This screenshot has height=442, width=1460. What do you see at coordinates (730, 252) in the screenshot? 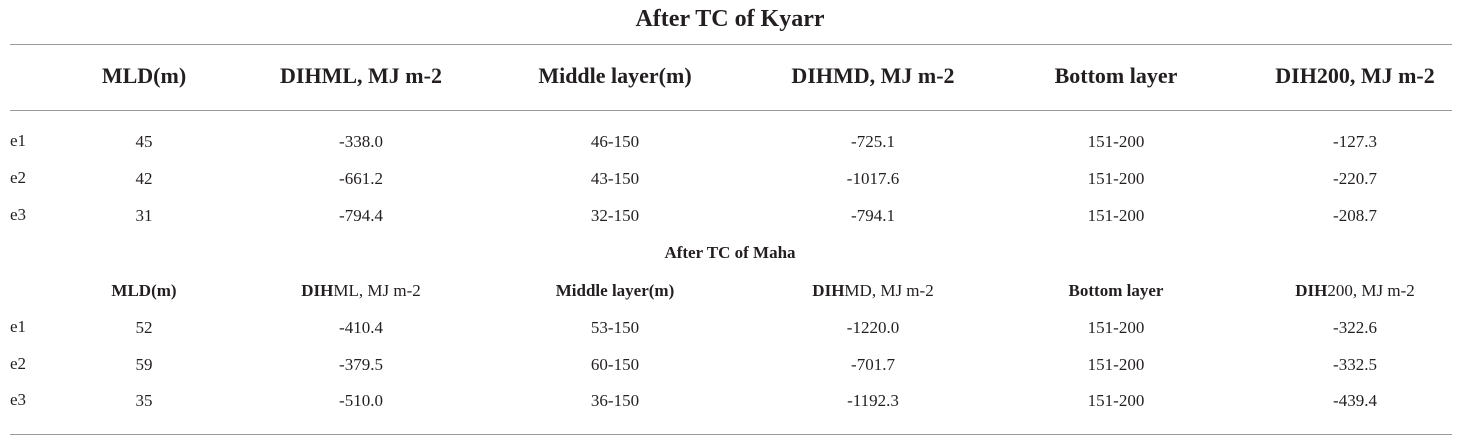
I see `section-title-maha: After TC of Maha` at bounding box center [730, 252].